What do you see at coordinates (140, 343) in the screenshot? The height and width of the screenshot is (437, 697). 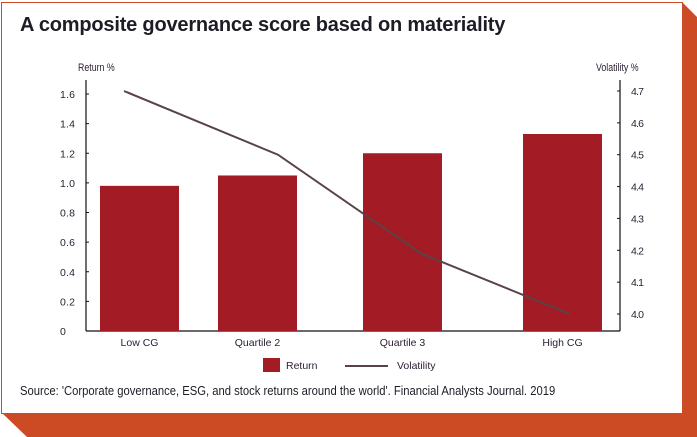 I see `category-label: Low CG` at bounding box center [140, 343].